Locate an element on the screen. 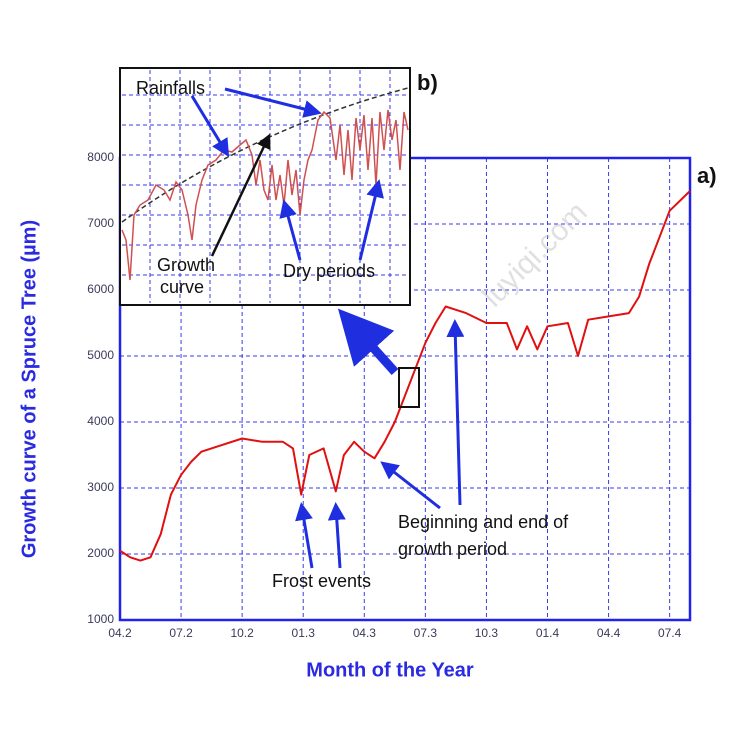  x-tick-label: 01.3 is located at coordinates (304, 633).